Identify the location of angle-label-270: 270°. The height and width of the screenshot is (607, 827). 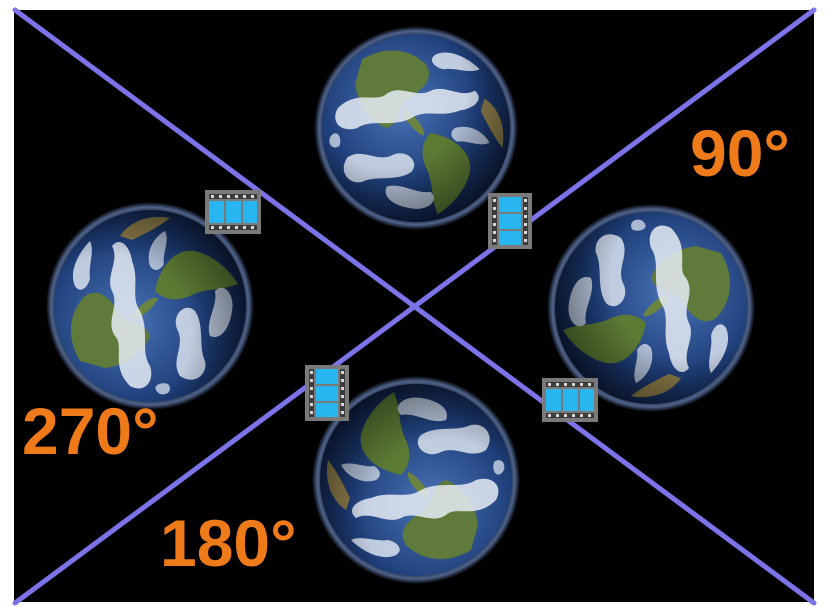
(90, 431).